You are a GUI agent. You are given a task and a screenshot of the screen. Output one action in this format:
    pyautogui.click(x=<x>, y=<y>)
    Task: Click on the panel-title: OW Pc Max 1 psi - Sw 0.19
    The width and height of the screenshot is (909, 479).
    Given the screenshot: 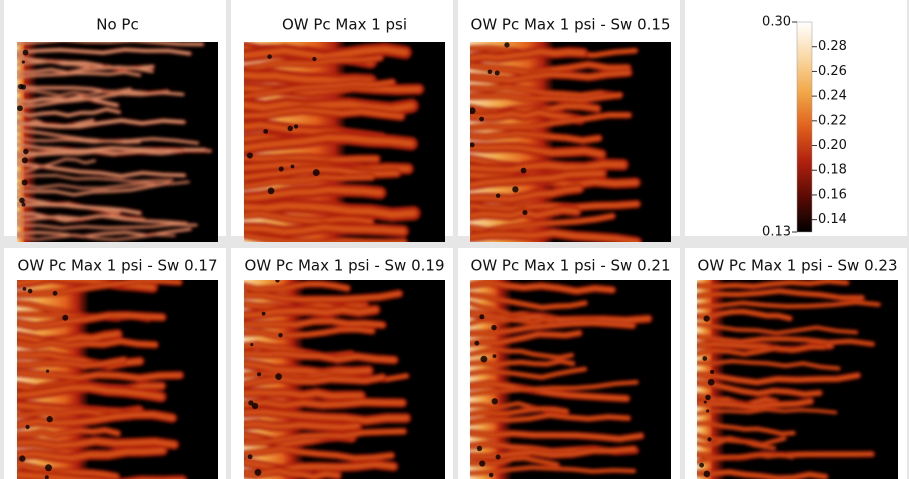 What is the action you would take?
    pyautogui.click(x=345, y=266)
    